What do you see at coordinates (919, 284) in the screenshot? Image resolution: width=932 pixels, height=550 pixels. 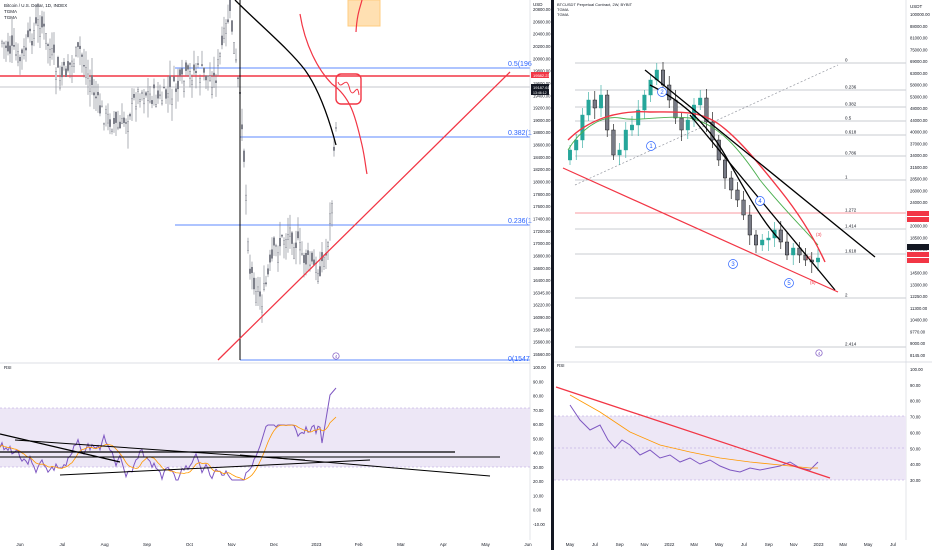 I see `axis-tick-label: 13300.00` at bounding box center [919, 284].